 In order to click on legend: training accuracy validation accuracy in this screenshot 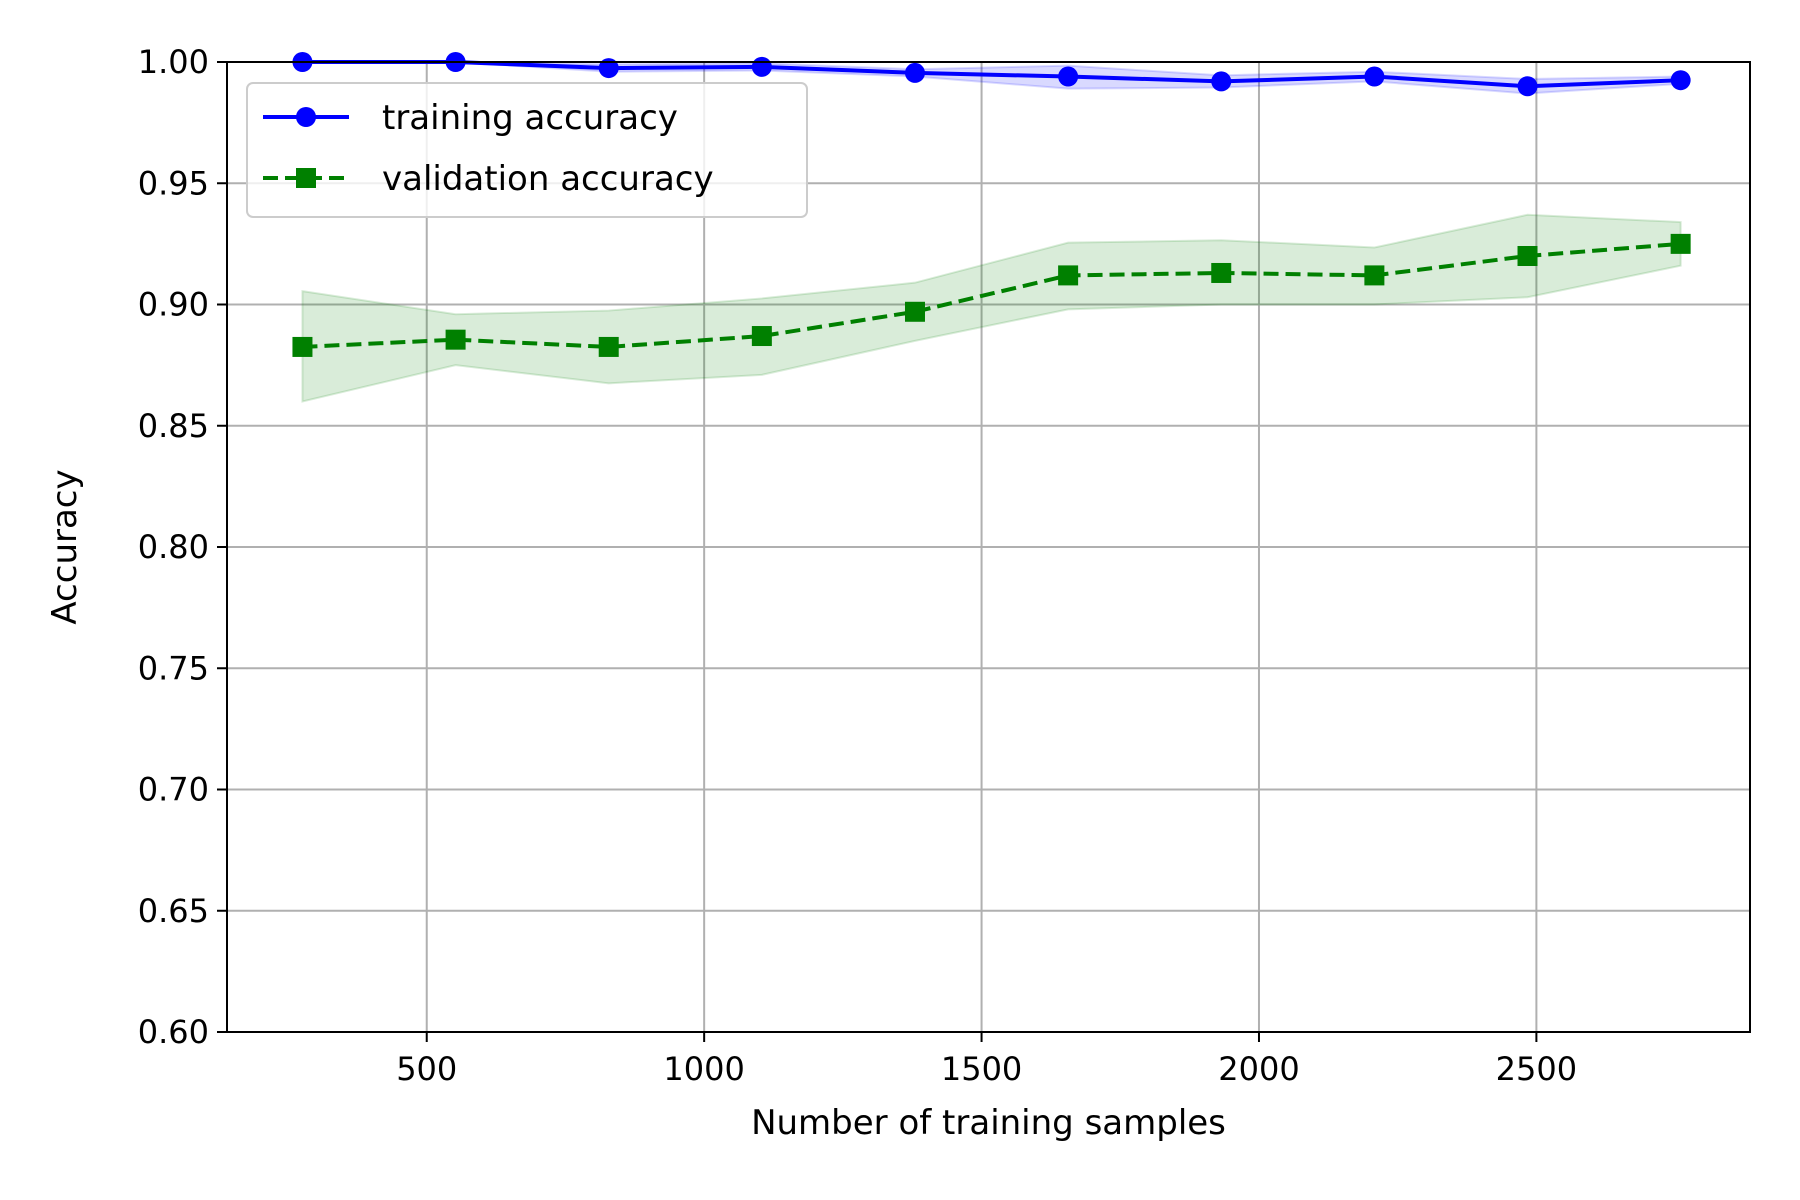, I will do `click(527, 150)`.